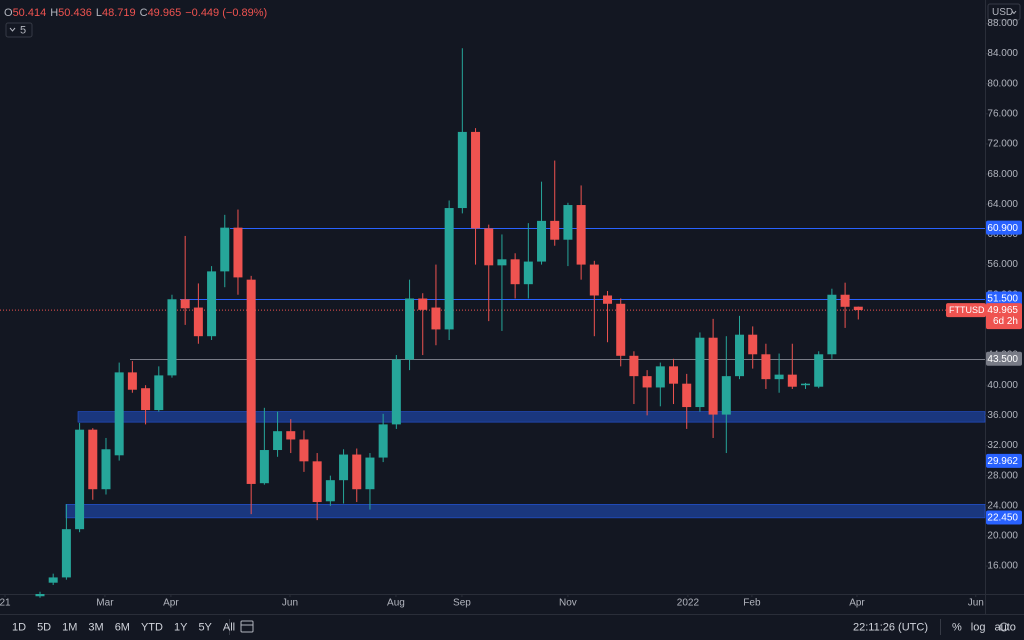 The height and width of the screenshot is (640, 1024). Describe the element at coordinates (688, 603) in the screenshot. I see `x-tick-label: 2022` at that location.